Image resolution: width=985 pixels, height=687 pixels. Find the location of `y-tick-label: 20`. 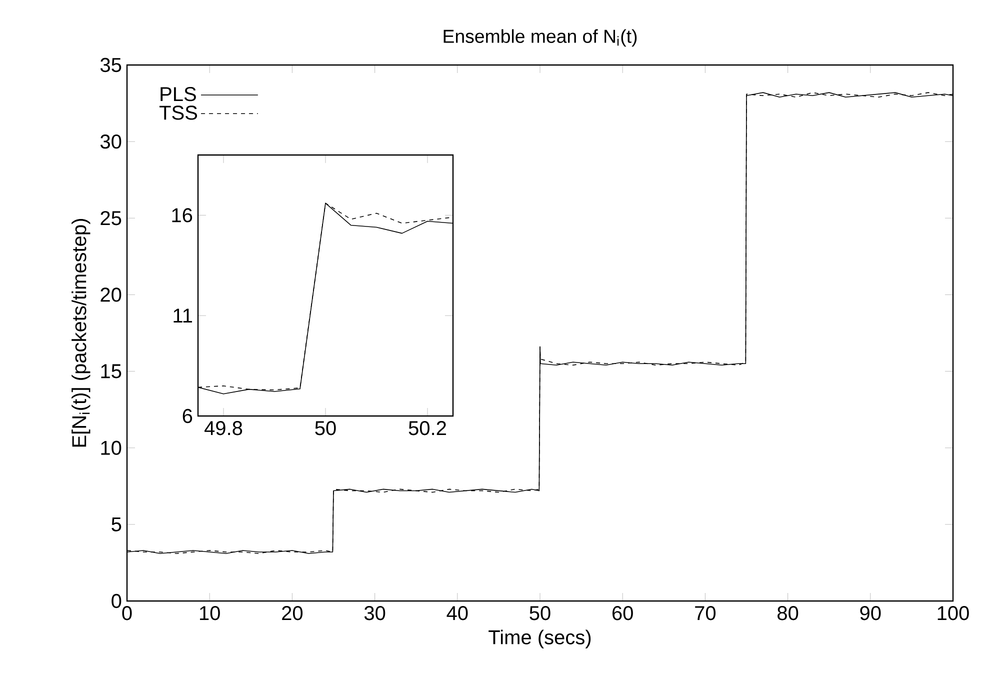

y-tick-label: 20 is located at coordinates (111, 295).